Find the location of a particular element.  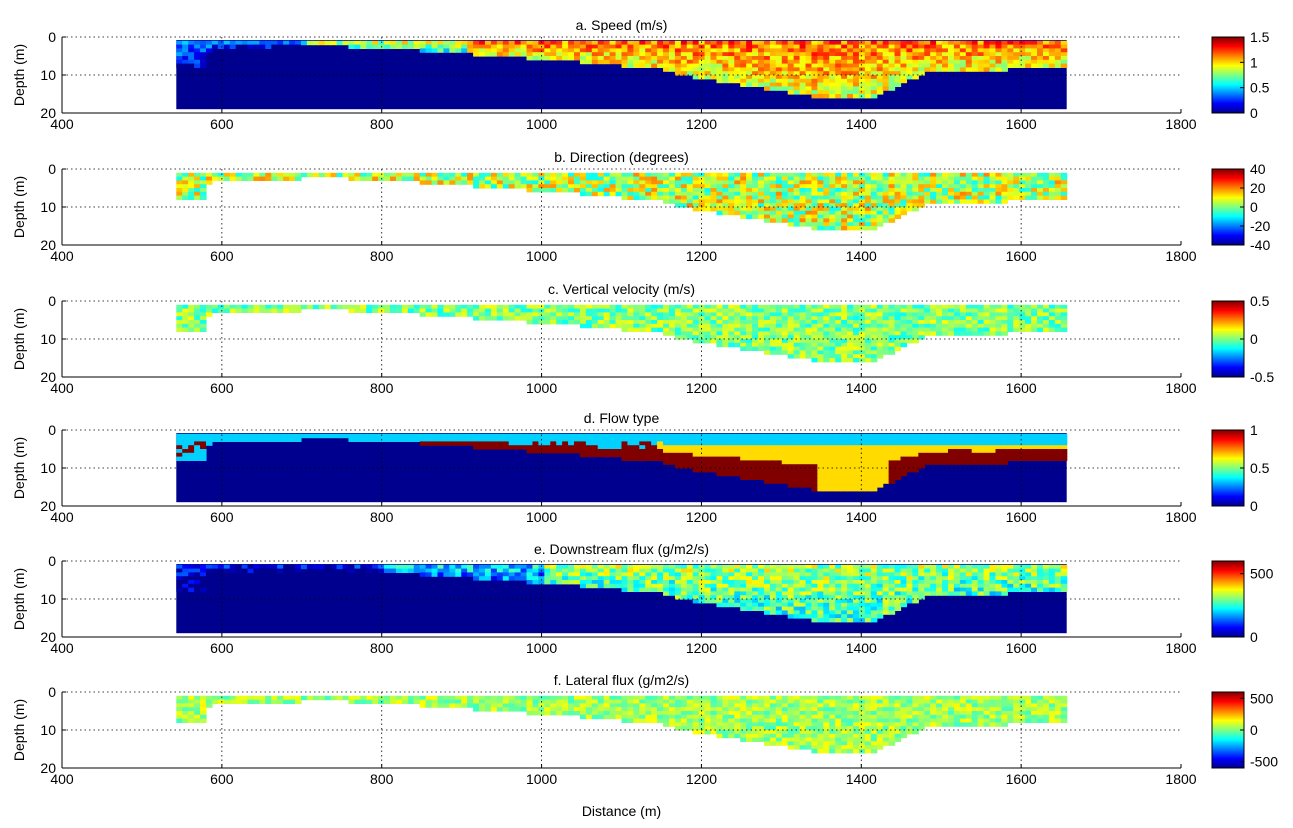

x-tick-label: 1000 is located at coordinates (541, 124).